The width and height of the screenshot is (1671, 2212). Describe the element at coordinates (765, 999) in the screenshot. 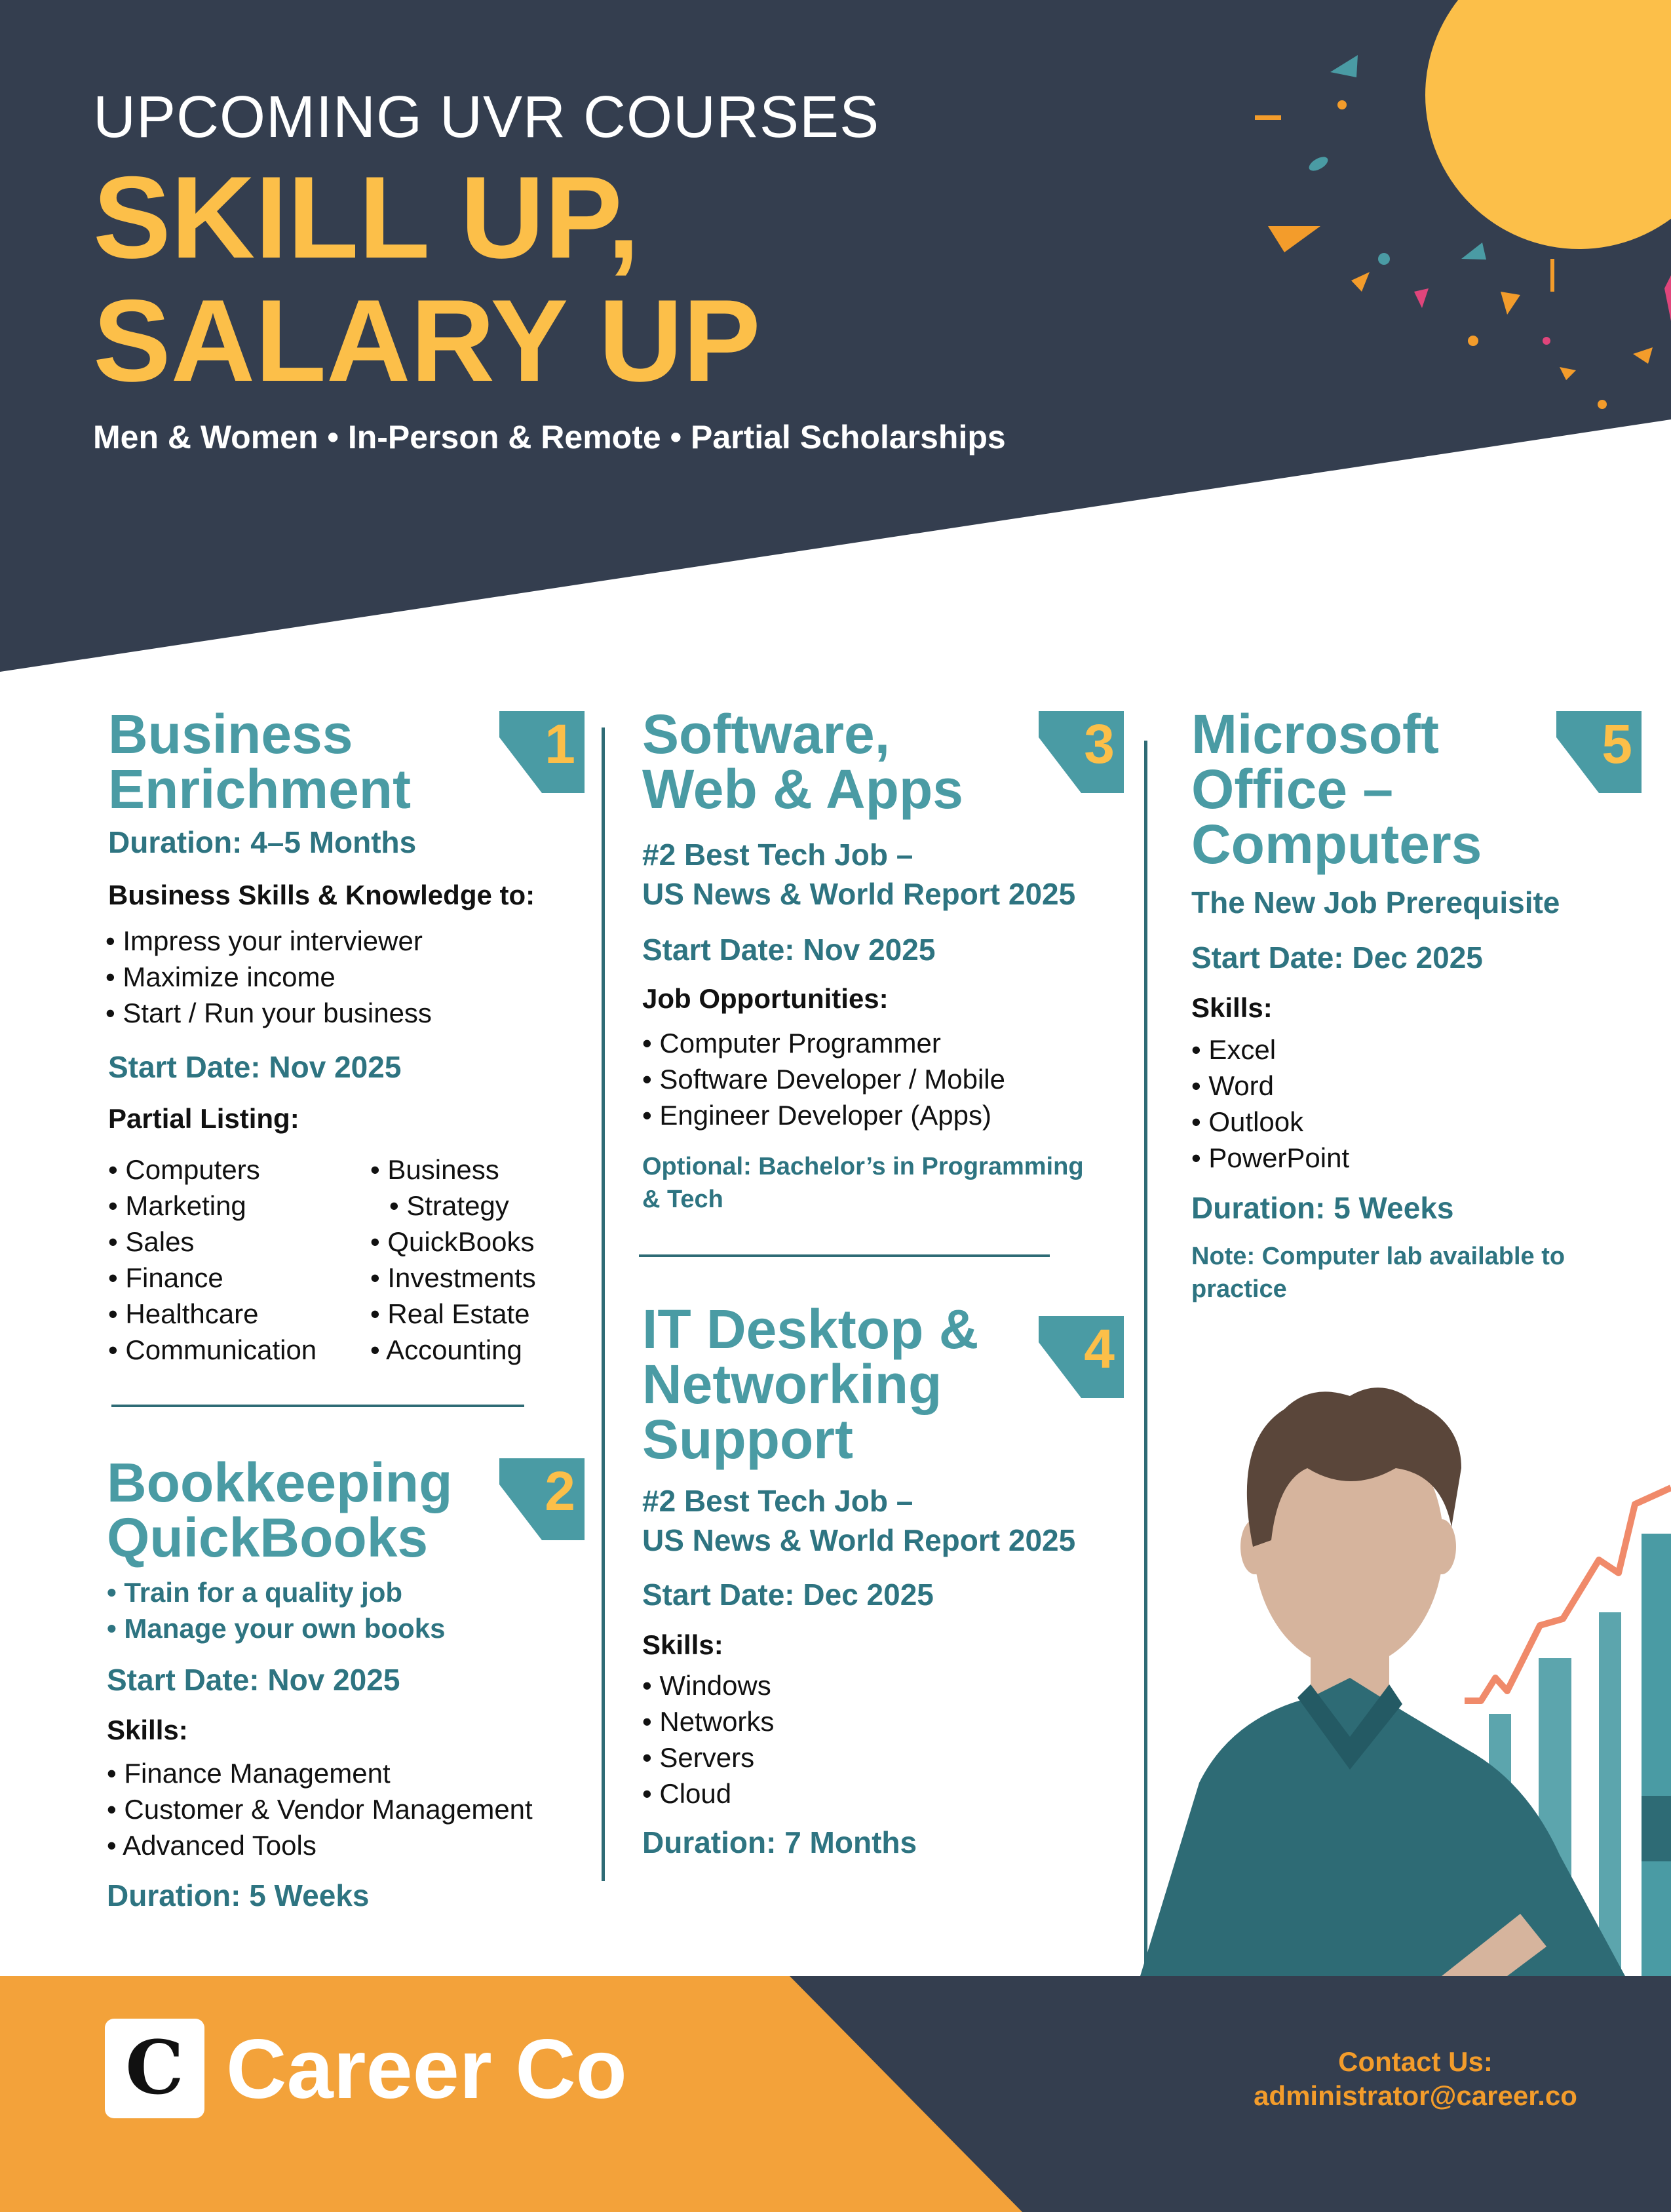

I see `skills-heading: Job Opportunities:` at that location.